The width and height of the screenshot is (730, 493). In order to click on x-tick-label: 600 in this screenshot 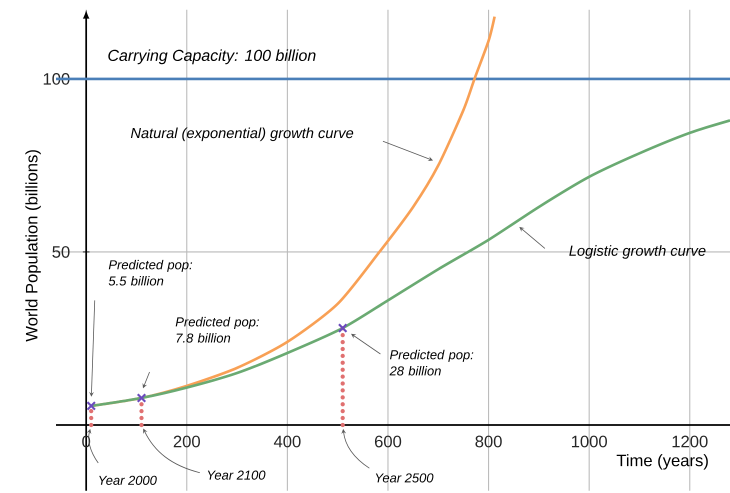, I will do `click(388, 442)`.